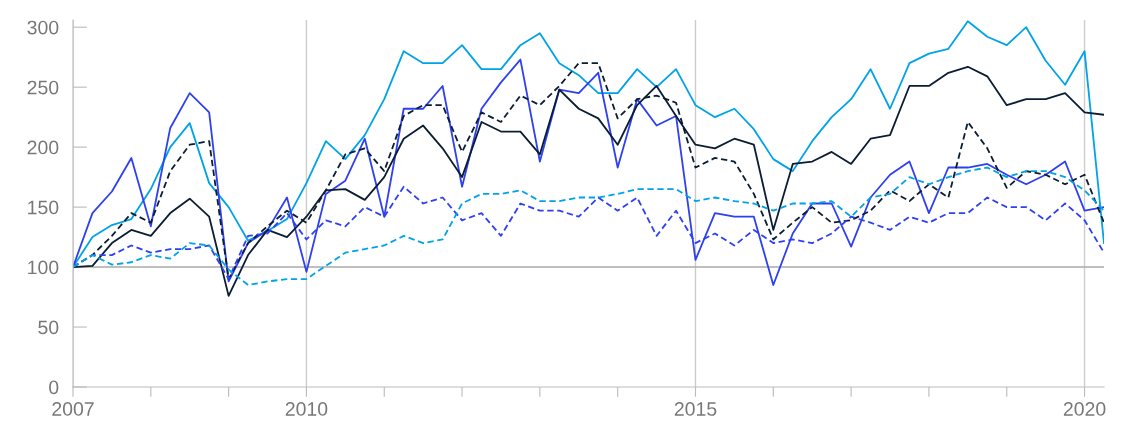  I want to click on y-tick-label: 150, so click(43, 207).